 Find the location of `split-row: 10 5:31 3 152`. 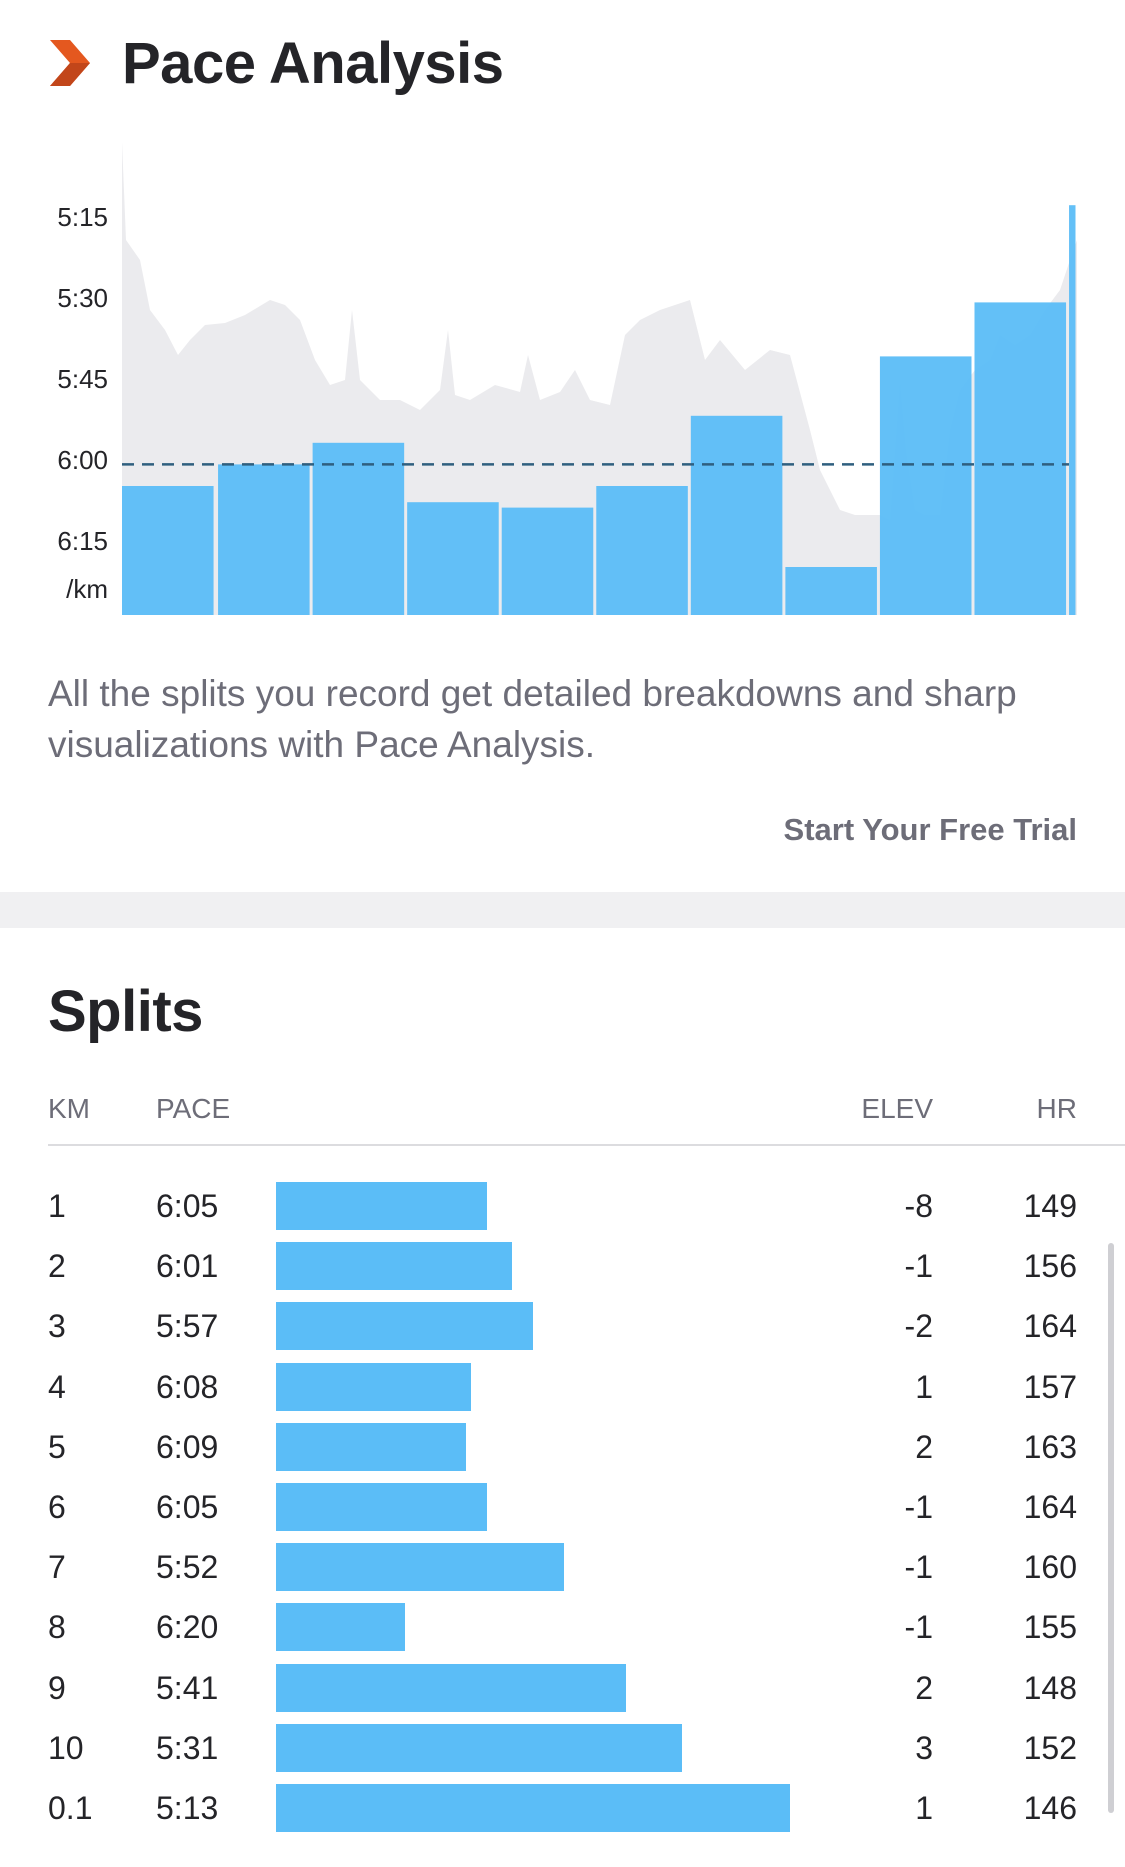

split-row: 10 5:31 3 152 is located at coordinates (562, 1750).